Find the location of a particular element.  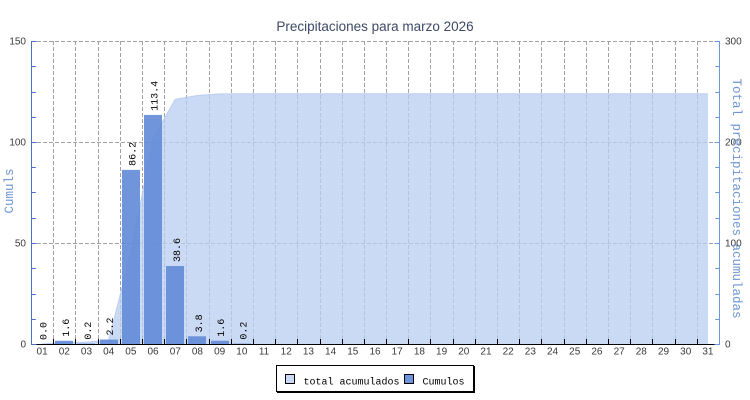

svg-text: 29 is located at coordinates (664, 352).